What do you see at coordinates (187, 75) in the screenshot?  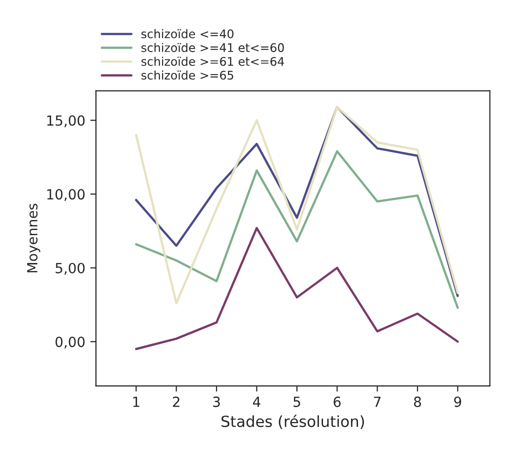 I see `legend-label: schizoïde >=65` at bounding box center [187, 75].